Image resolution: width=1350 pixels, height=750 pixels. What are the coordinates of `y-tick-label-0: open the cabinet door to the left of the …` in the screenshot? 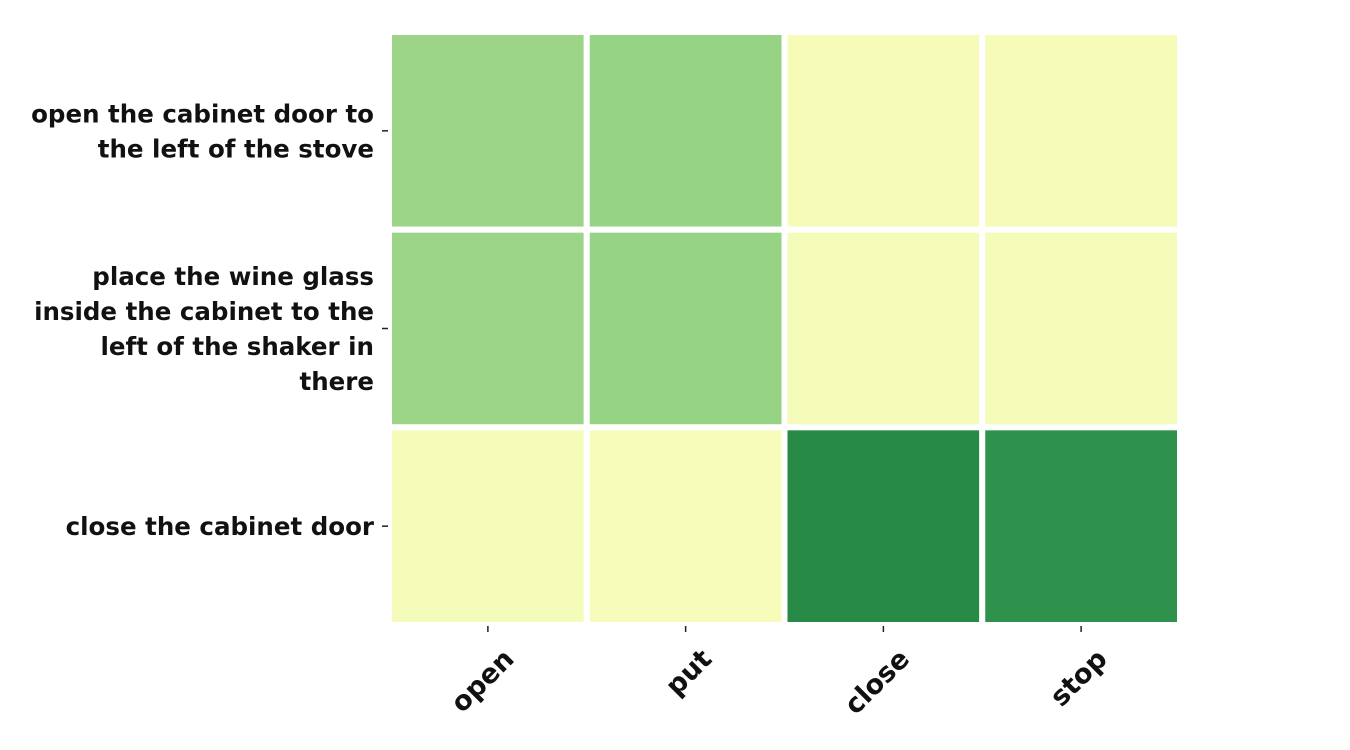 It's located at (202, 131).